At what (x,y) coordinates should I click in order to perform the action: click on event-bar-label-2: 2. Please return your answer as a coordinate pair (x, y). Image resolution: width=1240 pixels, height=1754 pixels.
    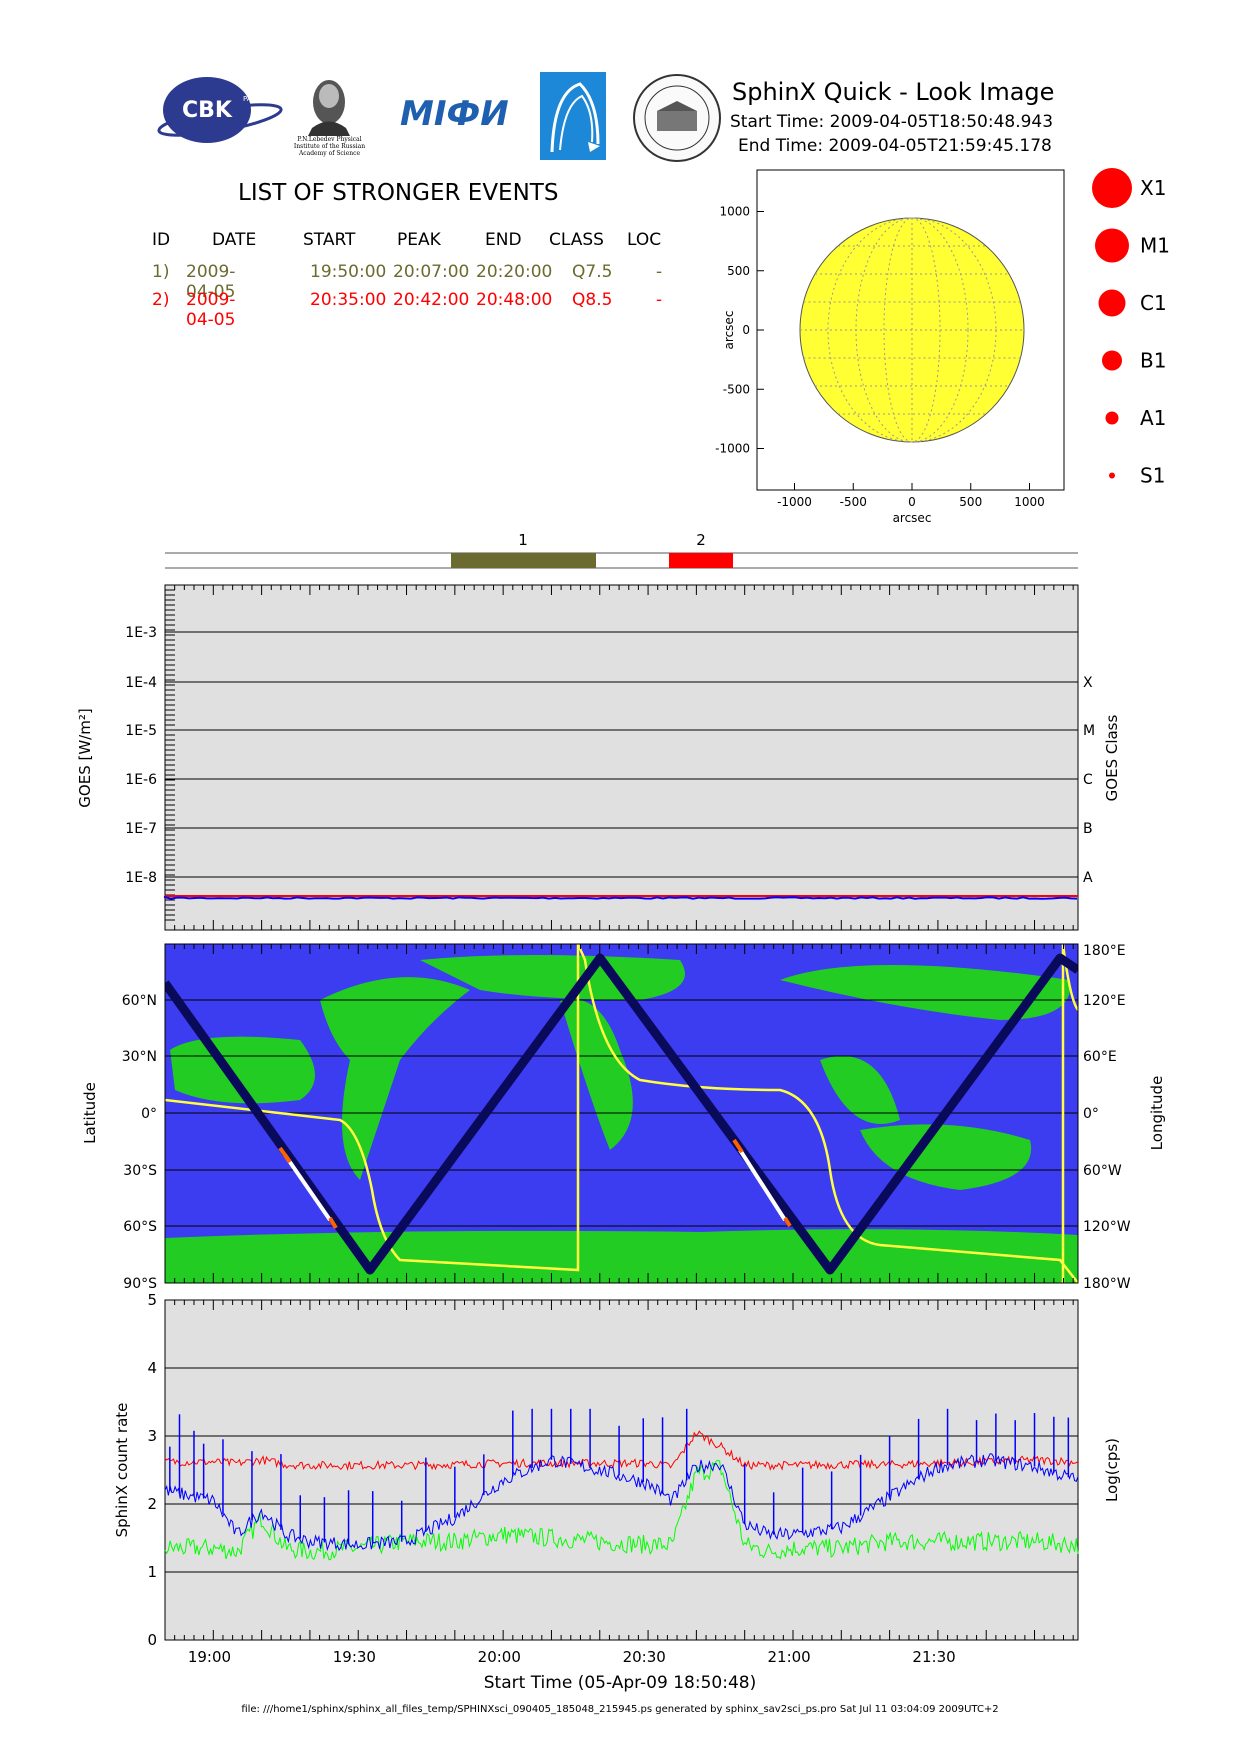
    Looking at the image, I should click on (701, 540).